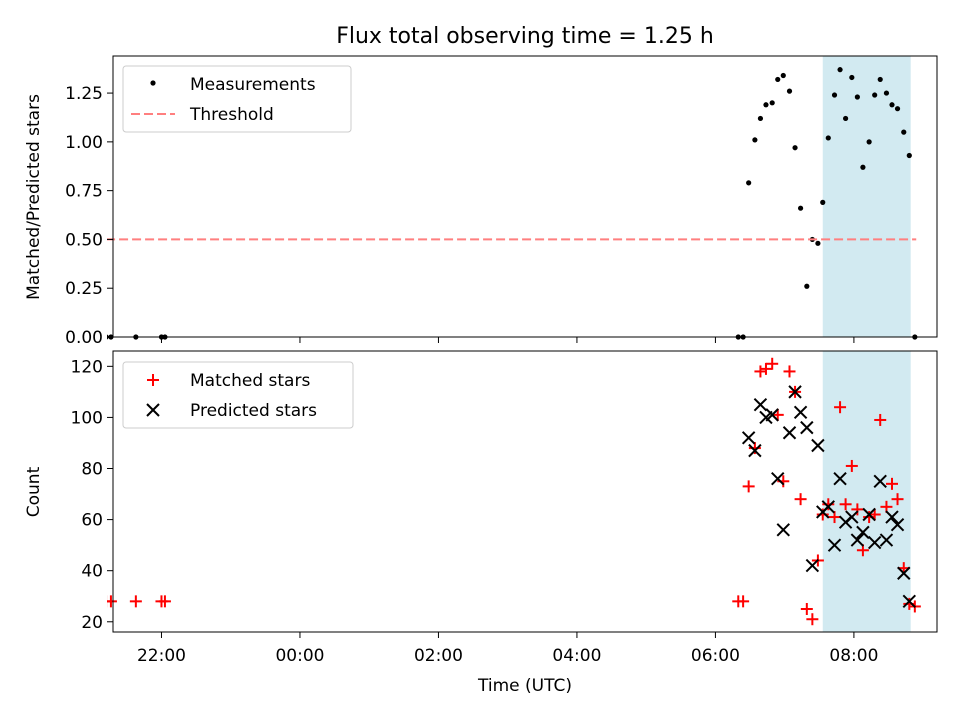 Image resolution: width=960 pixels, height=720 pixels. Describe the element at coordinates (507, 340) in the screenshot. I see `top-x-axis-ticks` at that location.